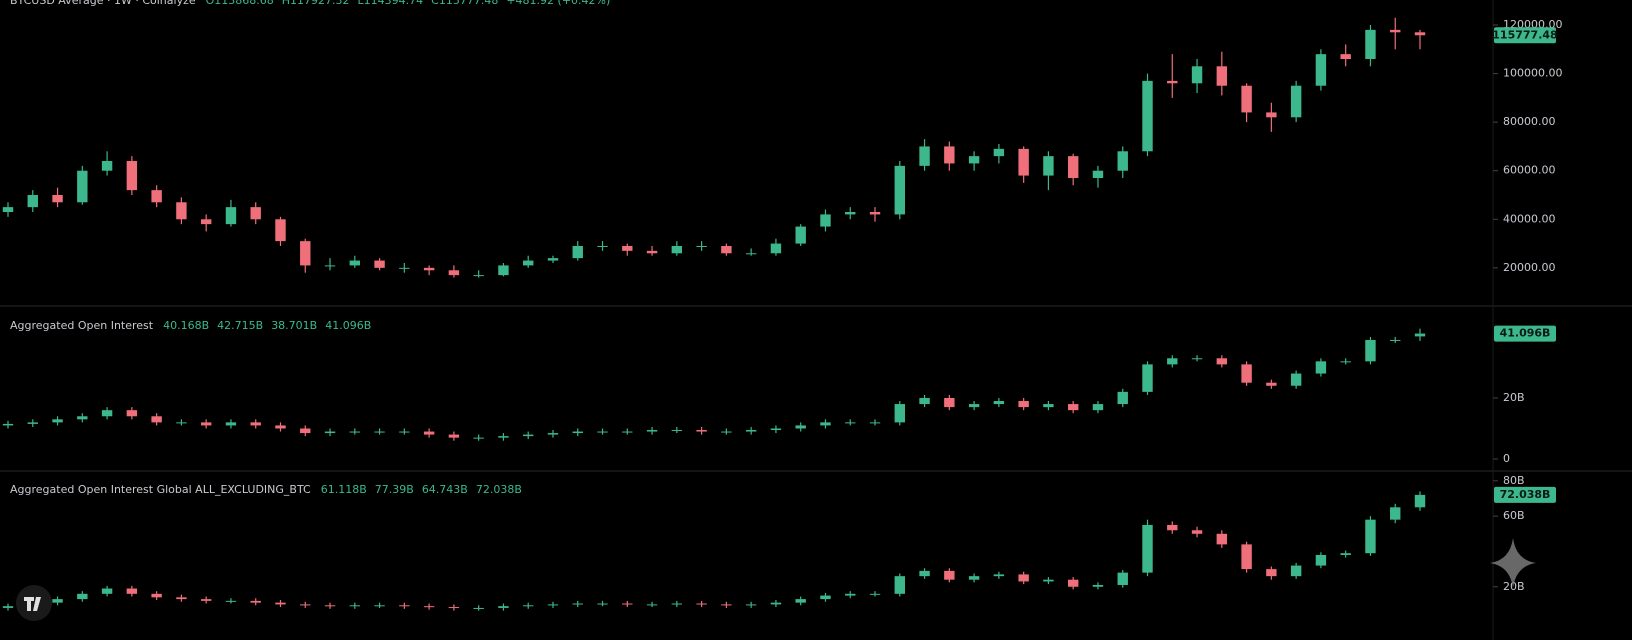  I want to click on y-tick-label: 60B, so click(1514, 515).